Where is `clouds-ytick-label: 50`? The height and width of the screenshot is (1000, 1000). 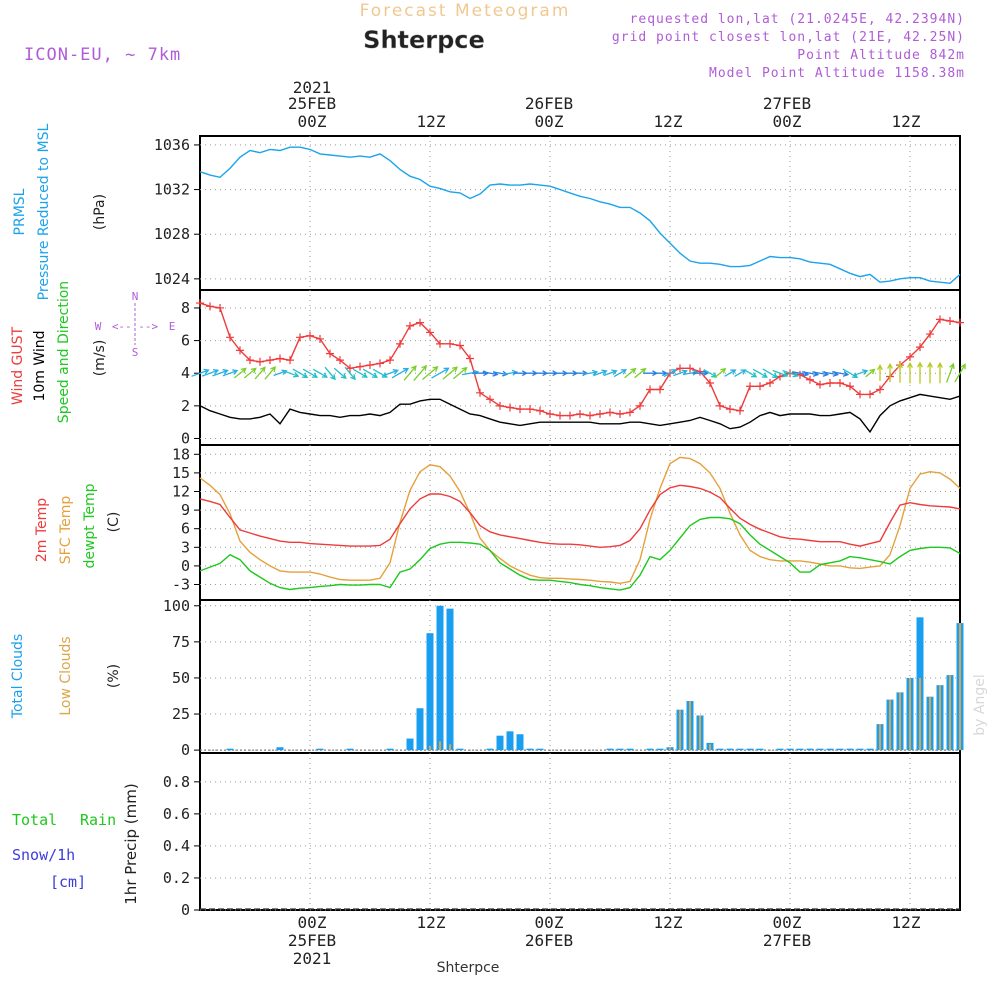
clouds-ytick-label: 50 is located at coordinates (181, 678).